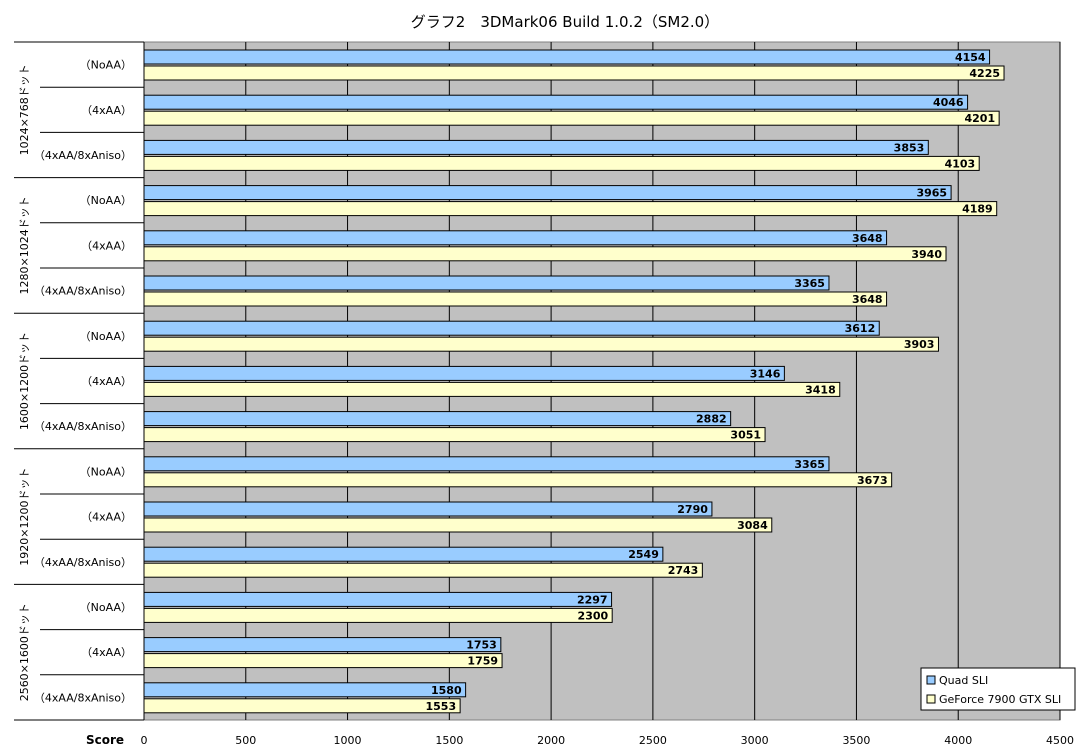  I want to click on data-label: 3146, so click(765, 373).